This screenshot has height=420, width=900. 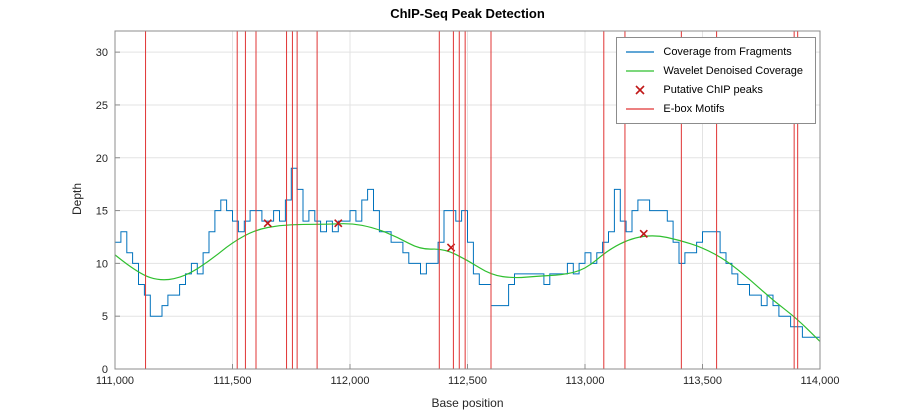 What do you see at coordinates (694, 109) in the screenshot?
I see `legend-label: E-box Motifs` at bounding box center [694, 109].